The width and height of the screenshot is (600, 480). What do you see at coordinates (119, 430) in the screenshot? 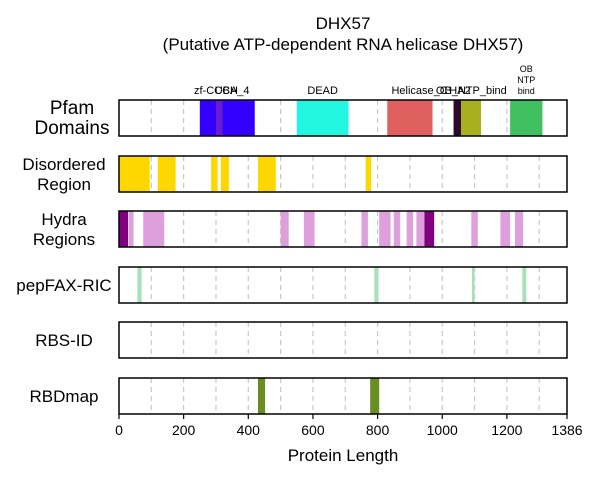
I see `x-tick-label-0: 0` at bounding box center [119, 430].